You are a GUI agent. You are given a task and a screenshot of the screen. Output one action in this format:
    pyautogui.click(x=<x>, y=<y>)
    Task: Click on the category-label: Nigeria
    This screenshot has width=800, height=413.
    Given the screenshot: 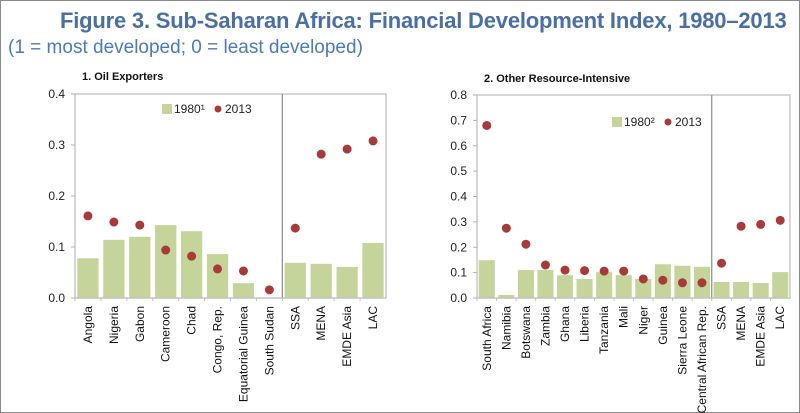 What is the action you would take?
    pyautogui.click(x=114, y=325)
    